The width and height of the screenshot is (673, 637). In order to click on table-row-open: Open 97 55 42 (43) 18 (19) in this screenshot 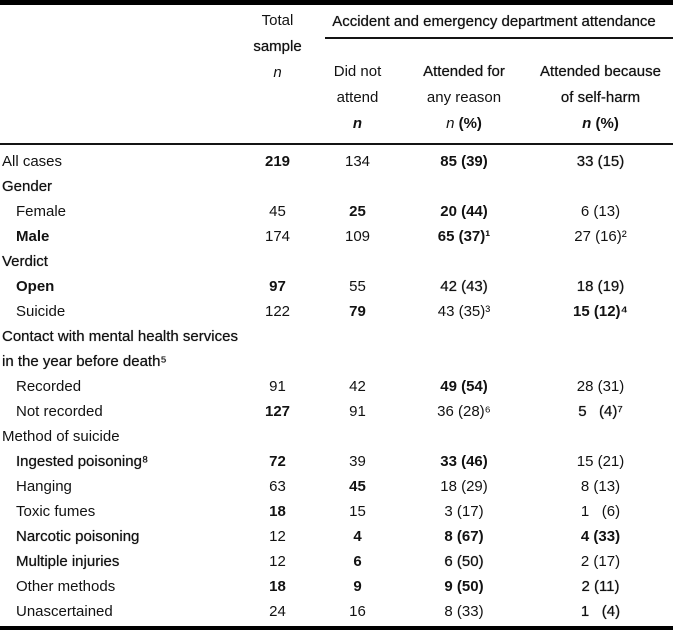, I will do `click(336, 286)`.